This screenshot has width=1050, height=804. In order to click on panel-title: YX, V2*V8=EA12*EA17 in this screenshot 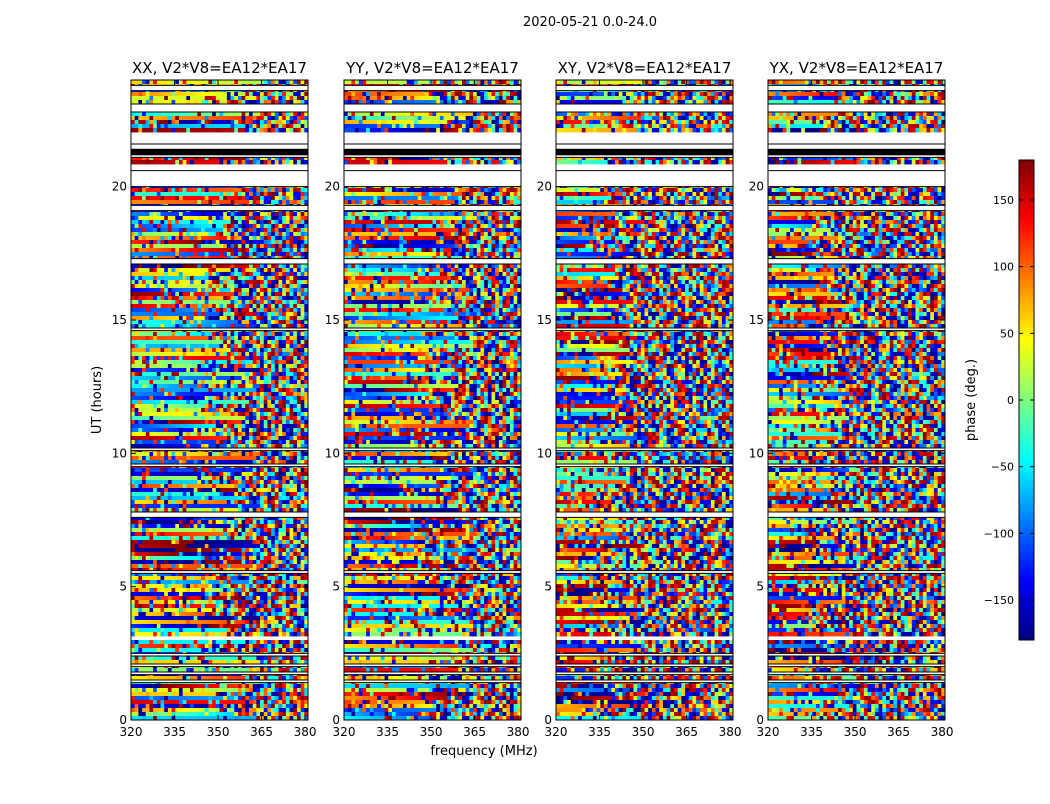, I will do `click(856, 68)`.